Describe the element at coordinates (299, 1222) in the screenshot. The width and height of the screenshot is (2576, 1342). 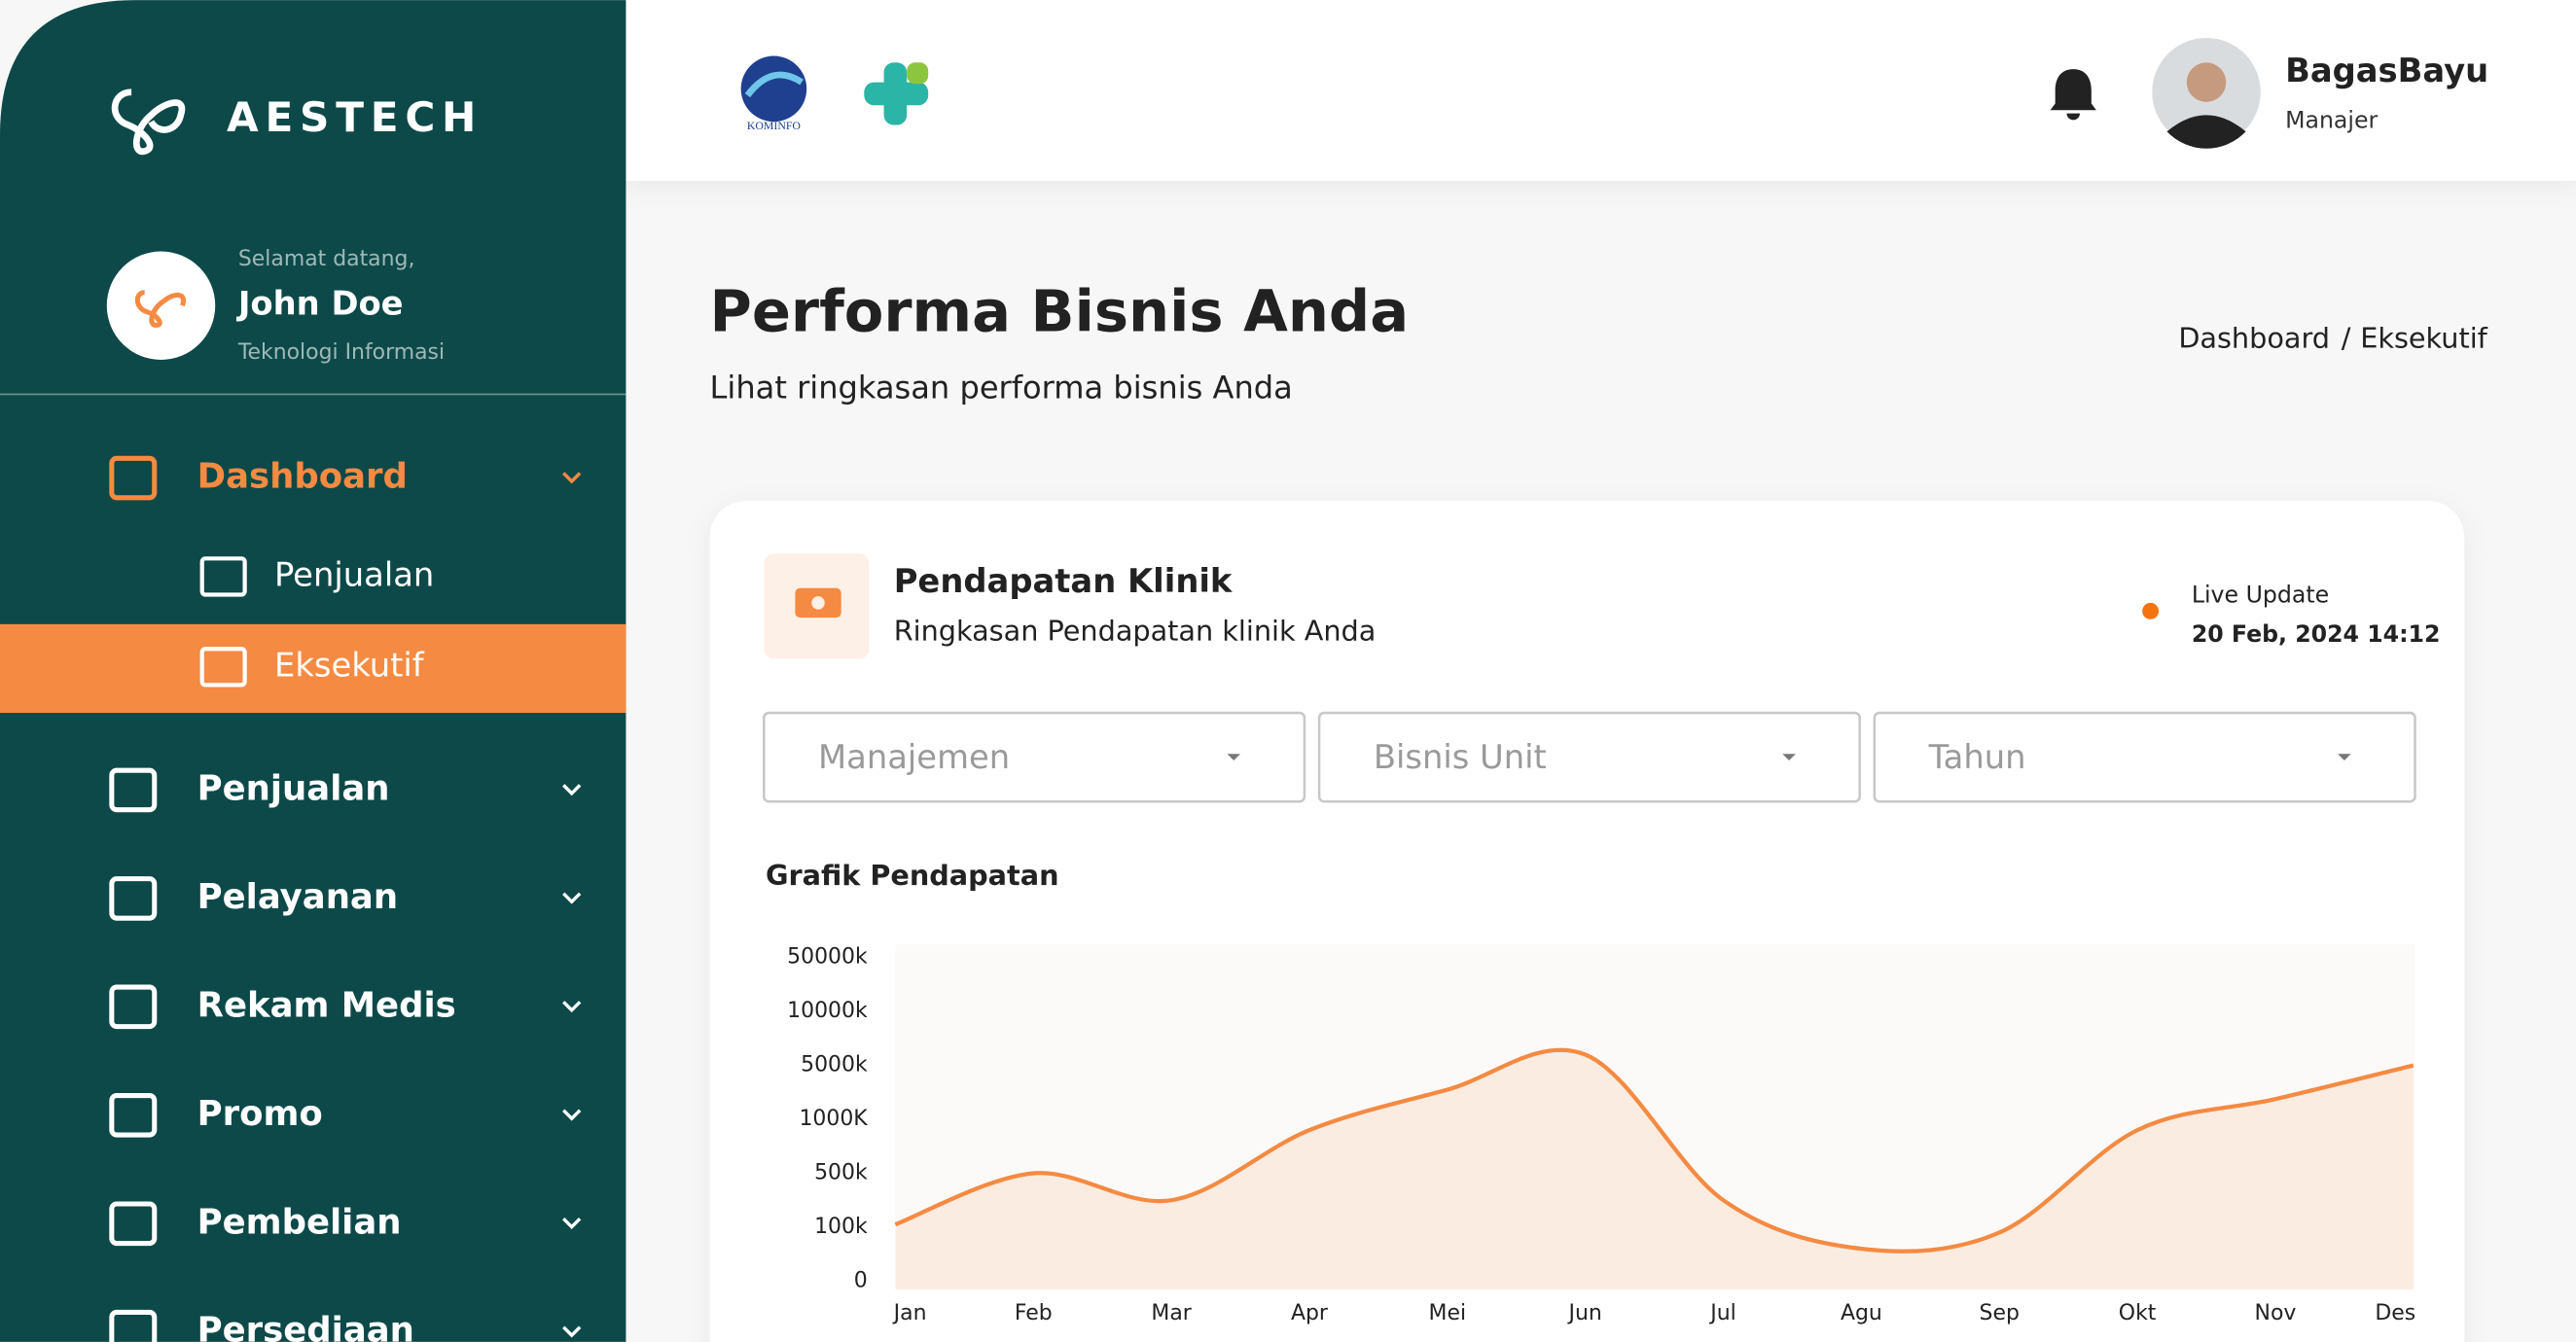
I see `menu-item: Pembelian` at that location.